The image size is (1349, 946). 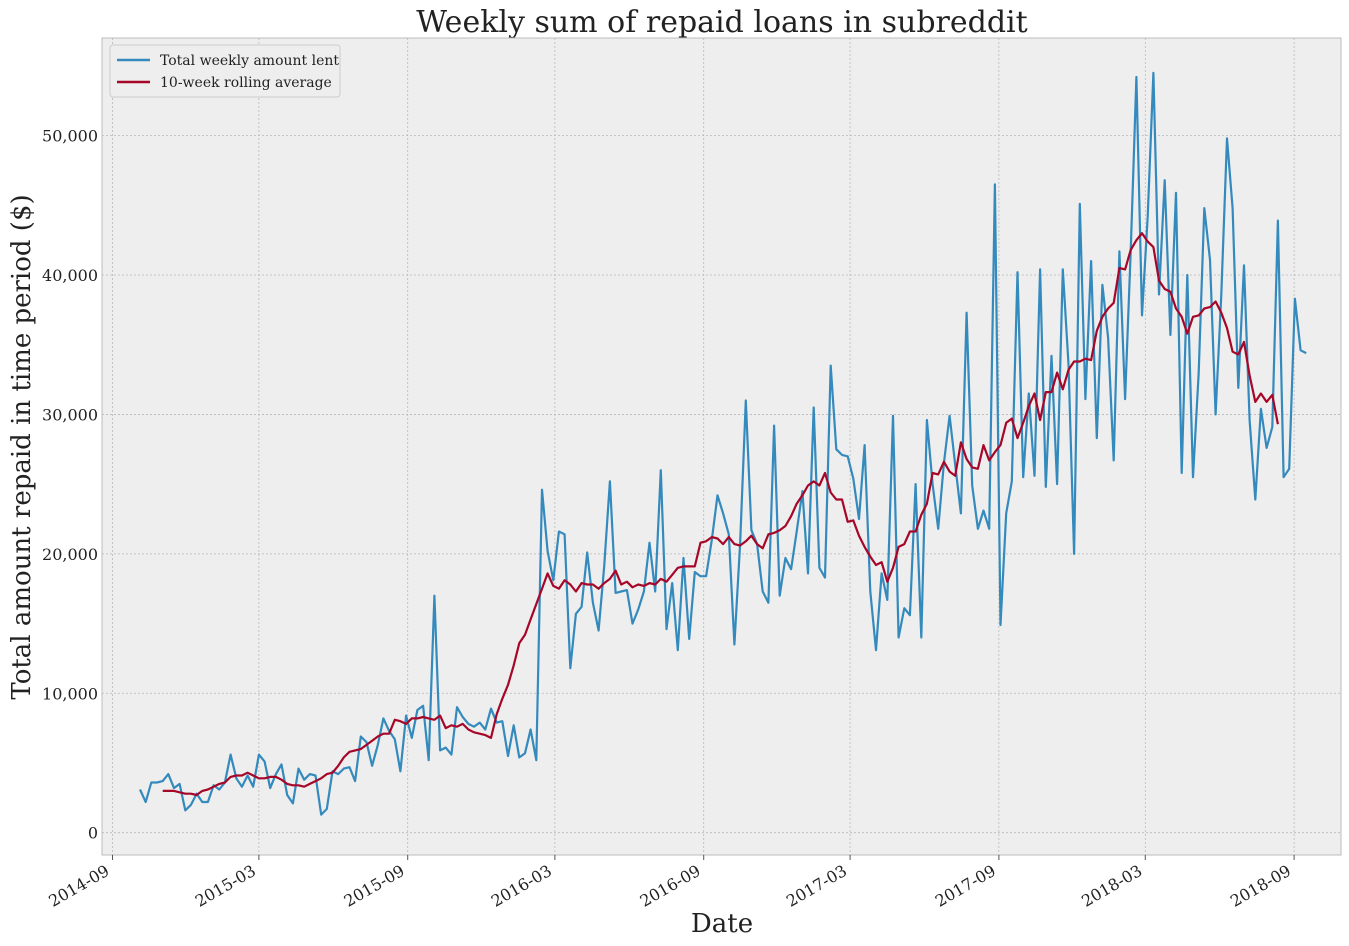 What do you see at coordinates (670, 886) in the screenshot?
I see `x-tick-label: 2016-09` at bounding box center [670, 886].